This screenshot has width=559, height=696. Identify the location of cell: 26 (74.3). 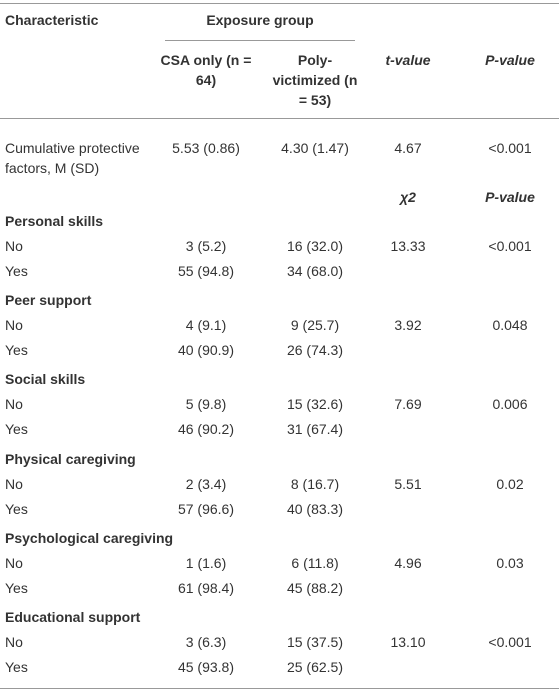
(315, 350).